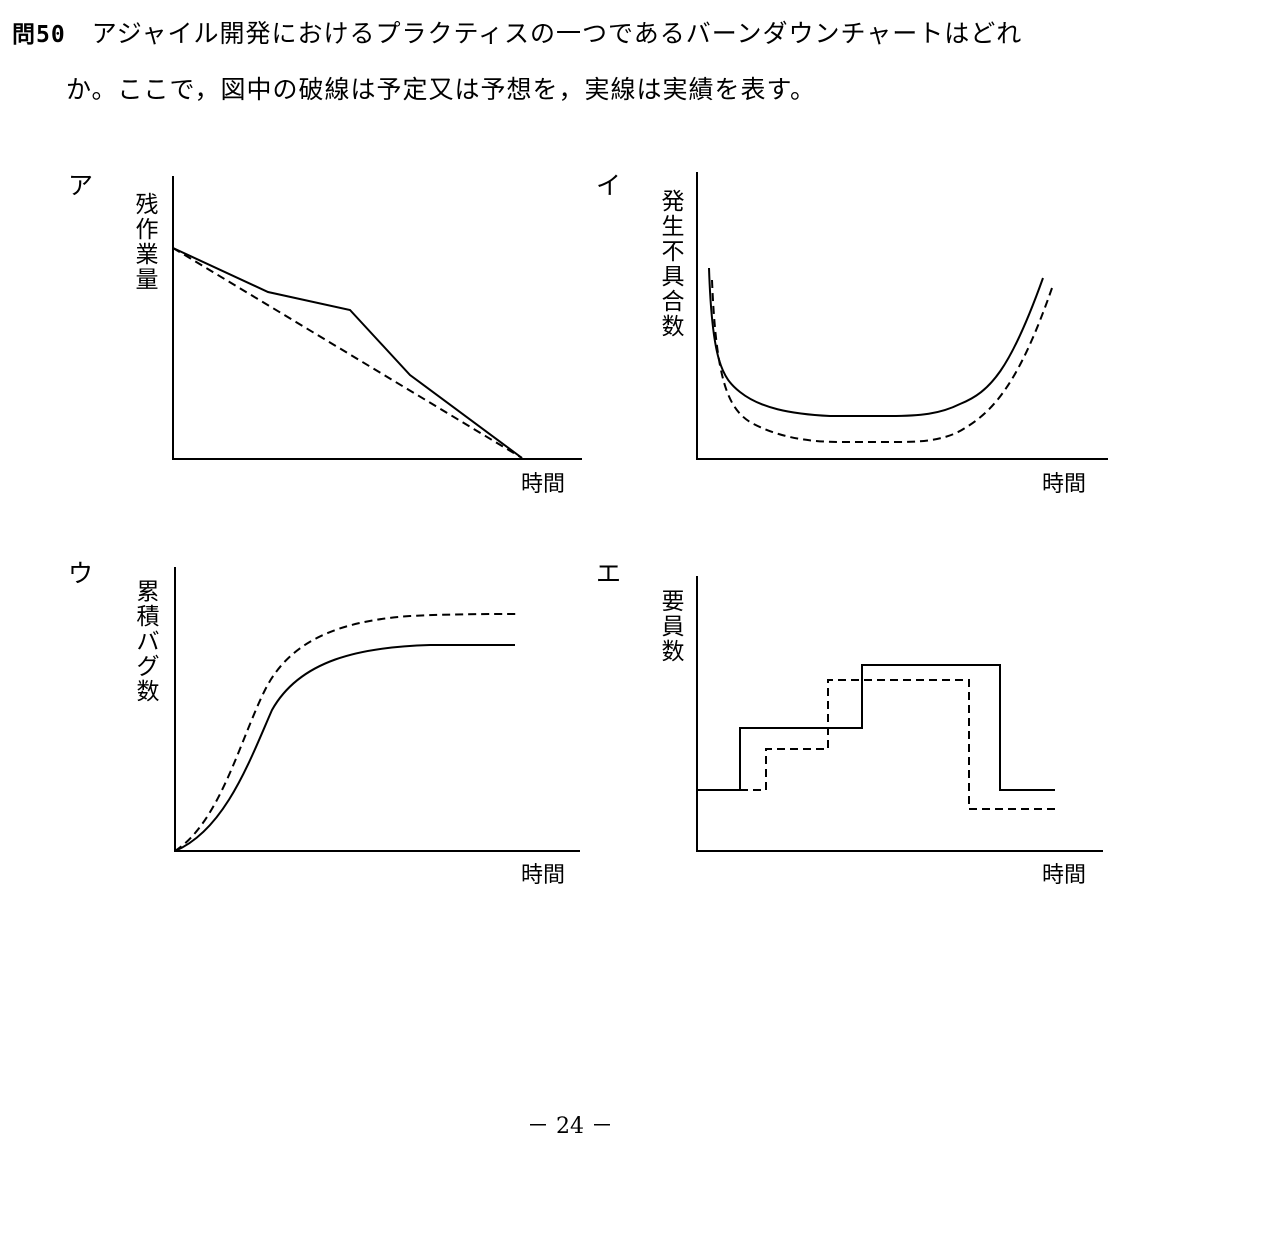  I want to click on chart-a-planned-line, so click(347, 353).